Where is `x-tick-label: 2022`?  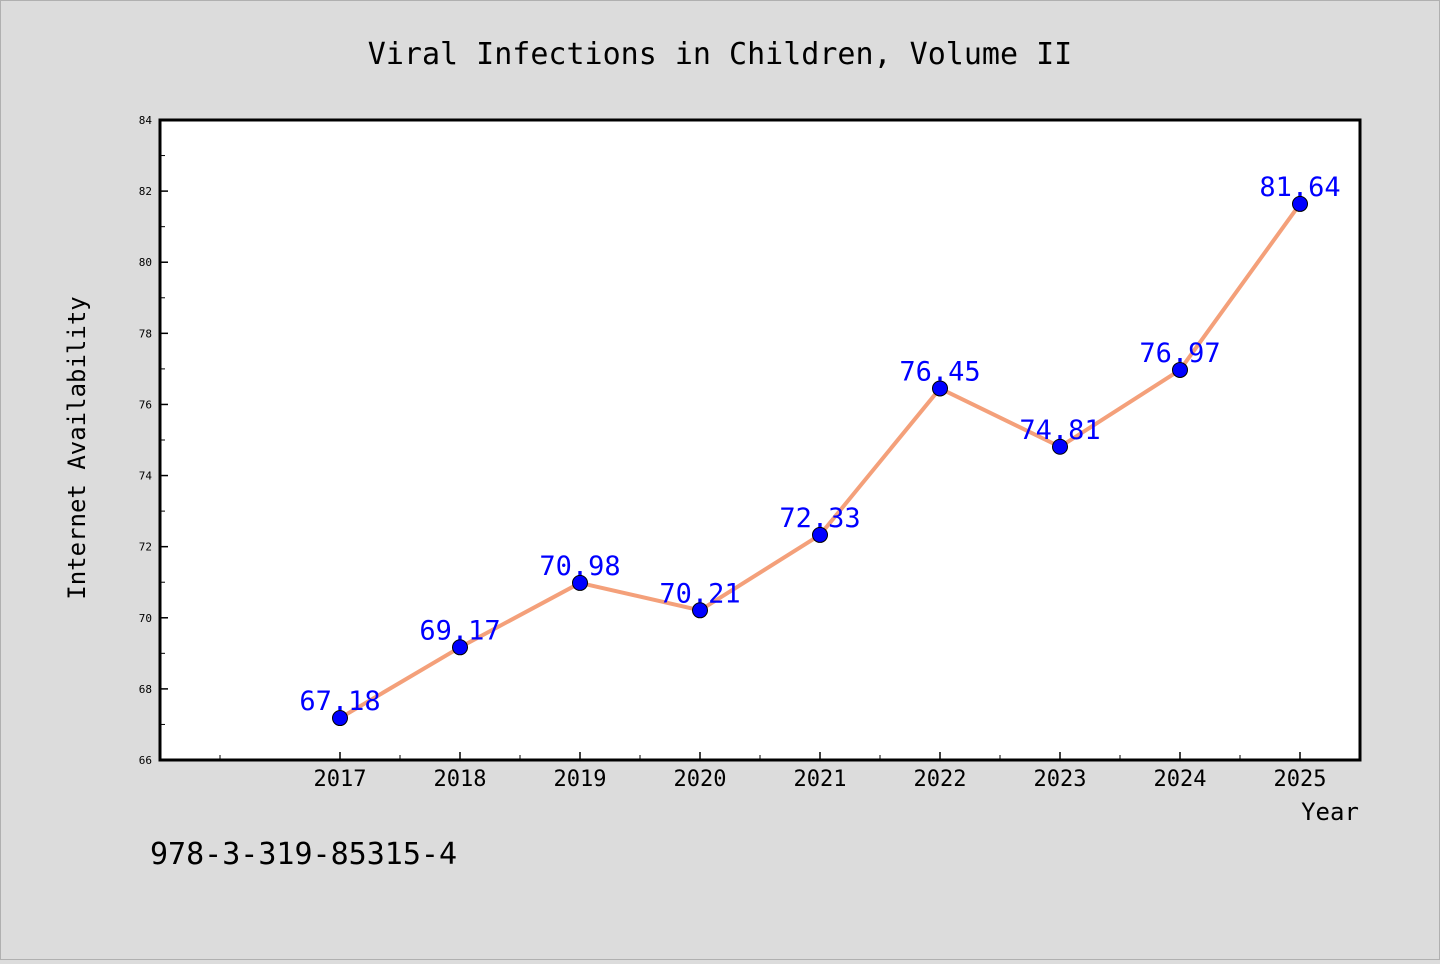 x-tick-label: 2022 is located at coordinates (940, 779).